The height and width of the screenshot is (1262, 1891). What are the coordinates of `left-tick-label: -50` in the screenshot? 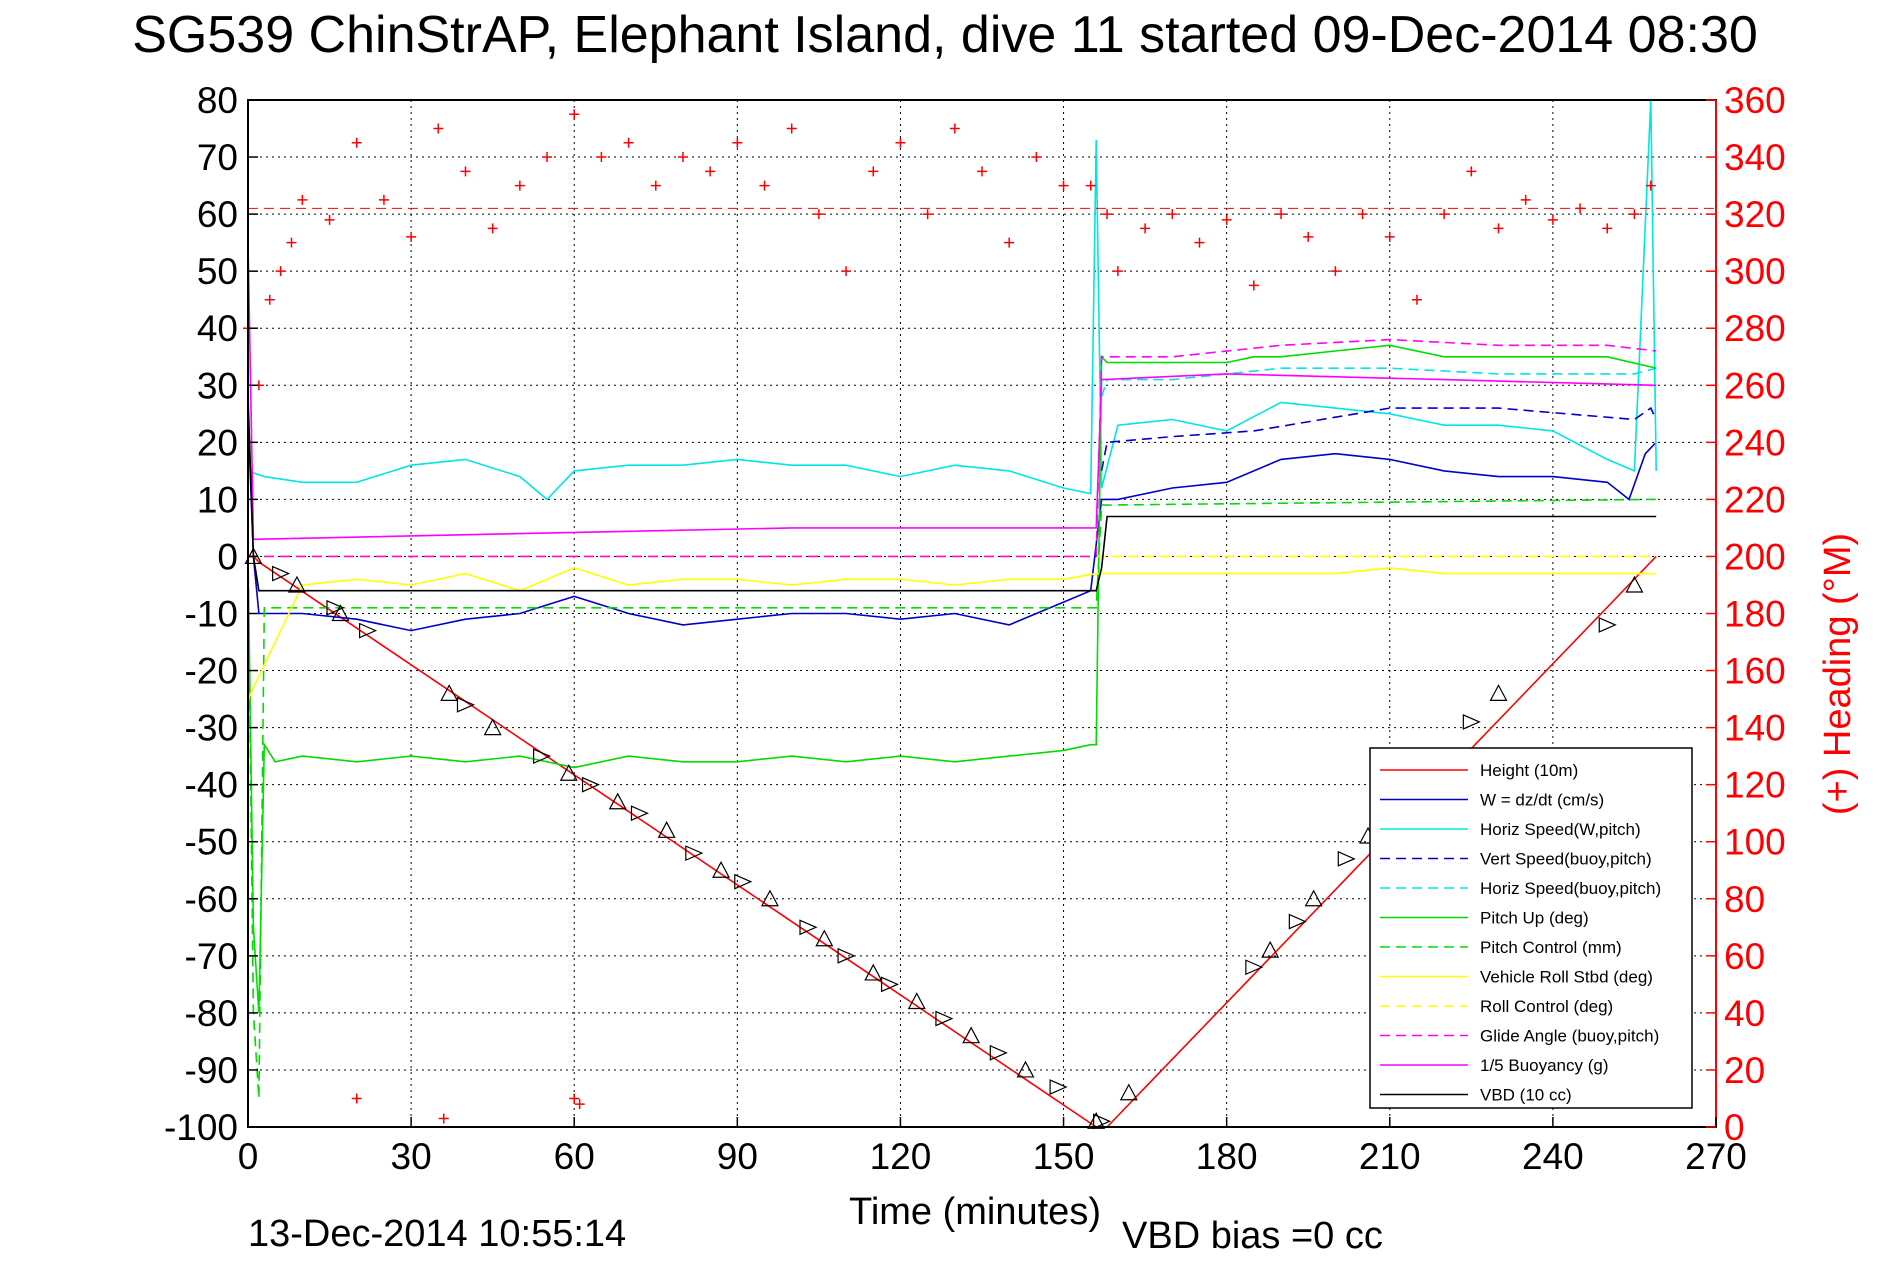 It's located at (211, 842).